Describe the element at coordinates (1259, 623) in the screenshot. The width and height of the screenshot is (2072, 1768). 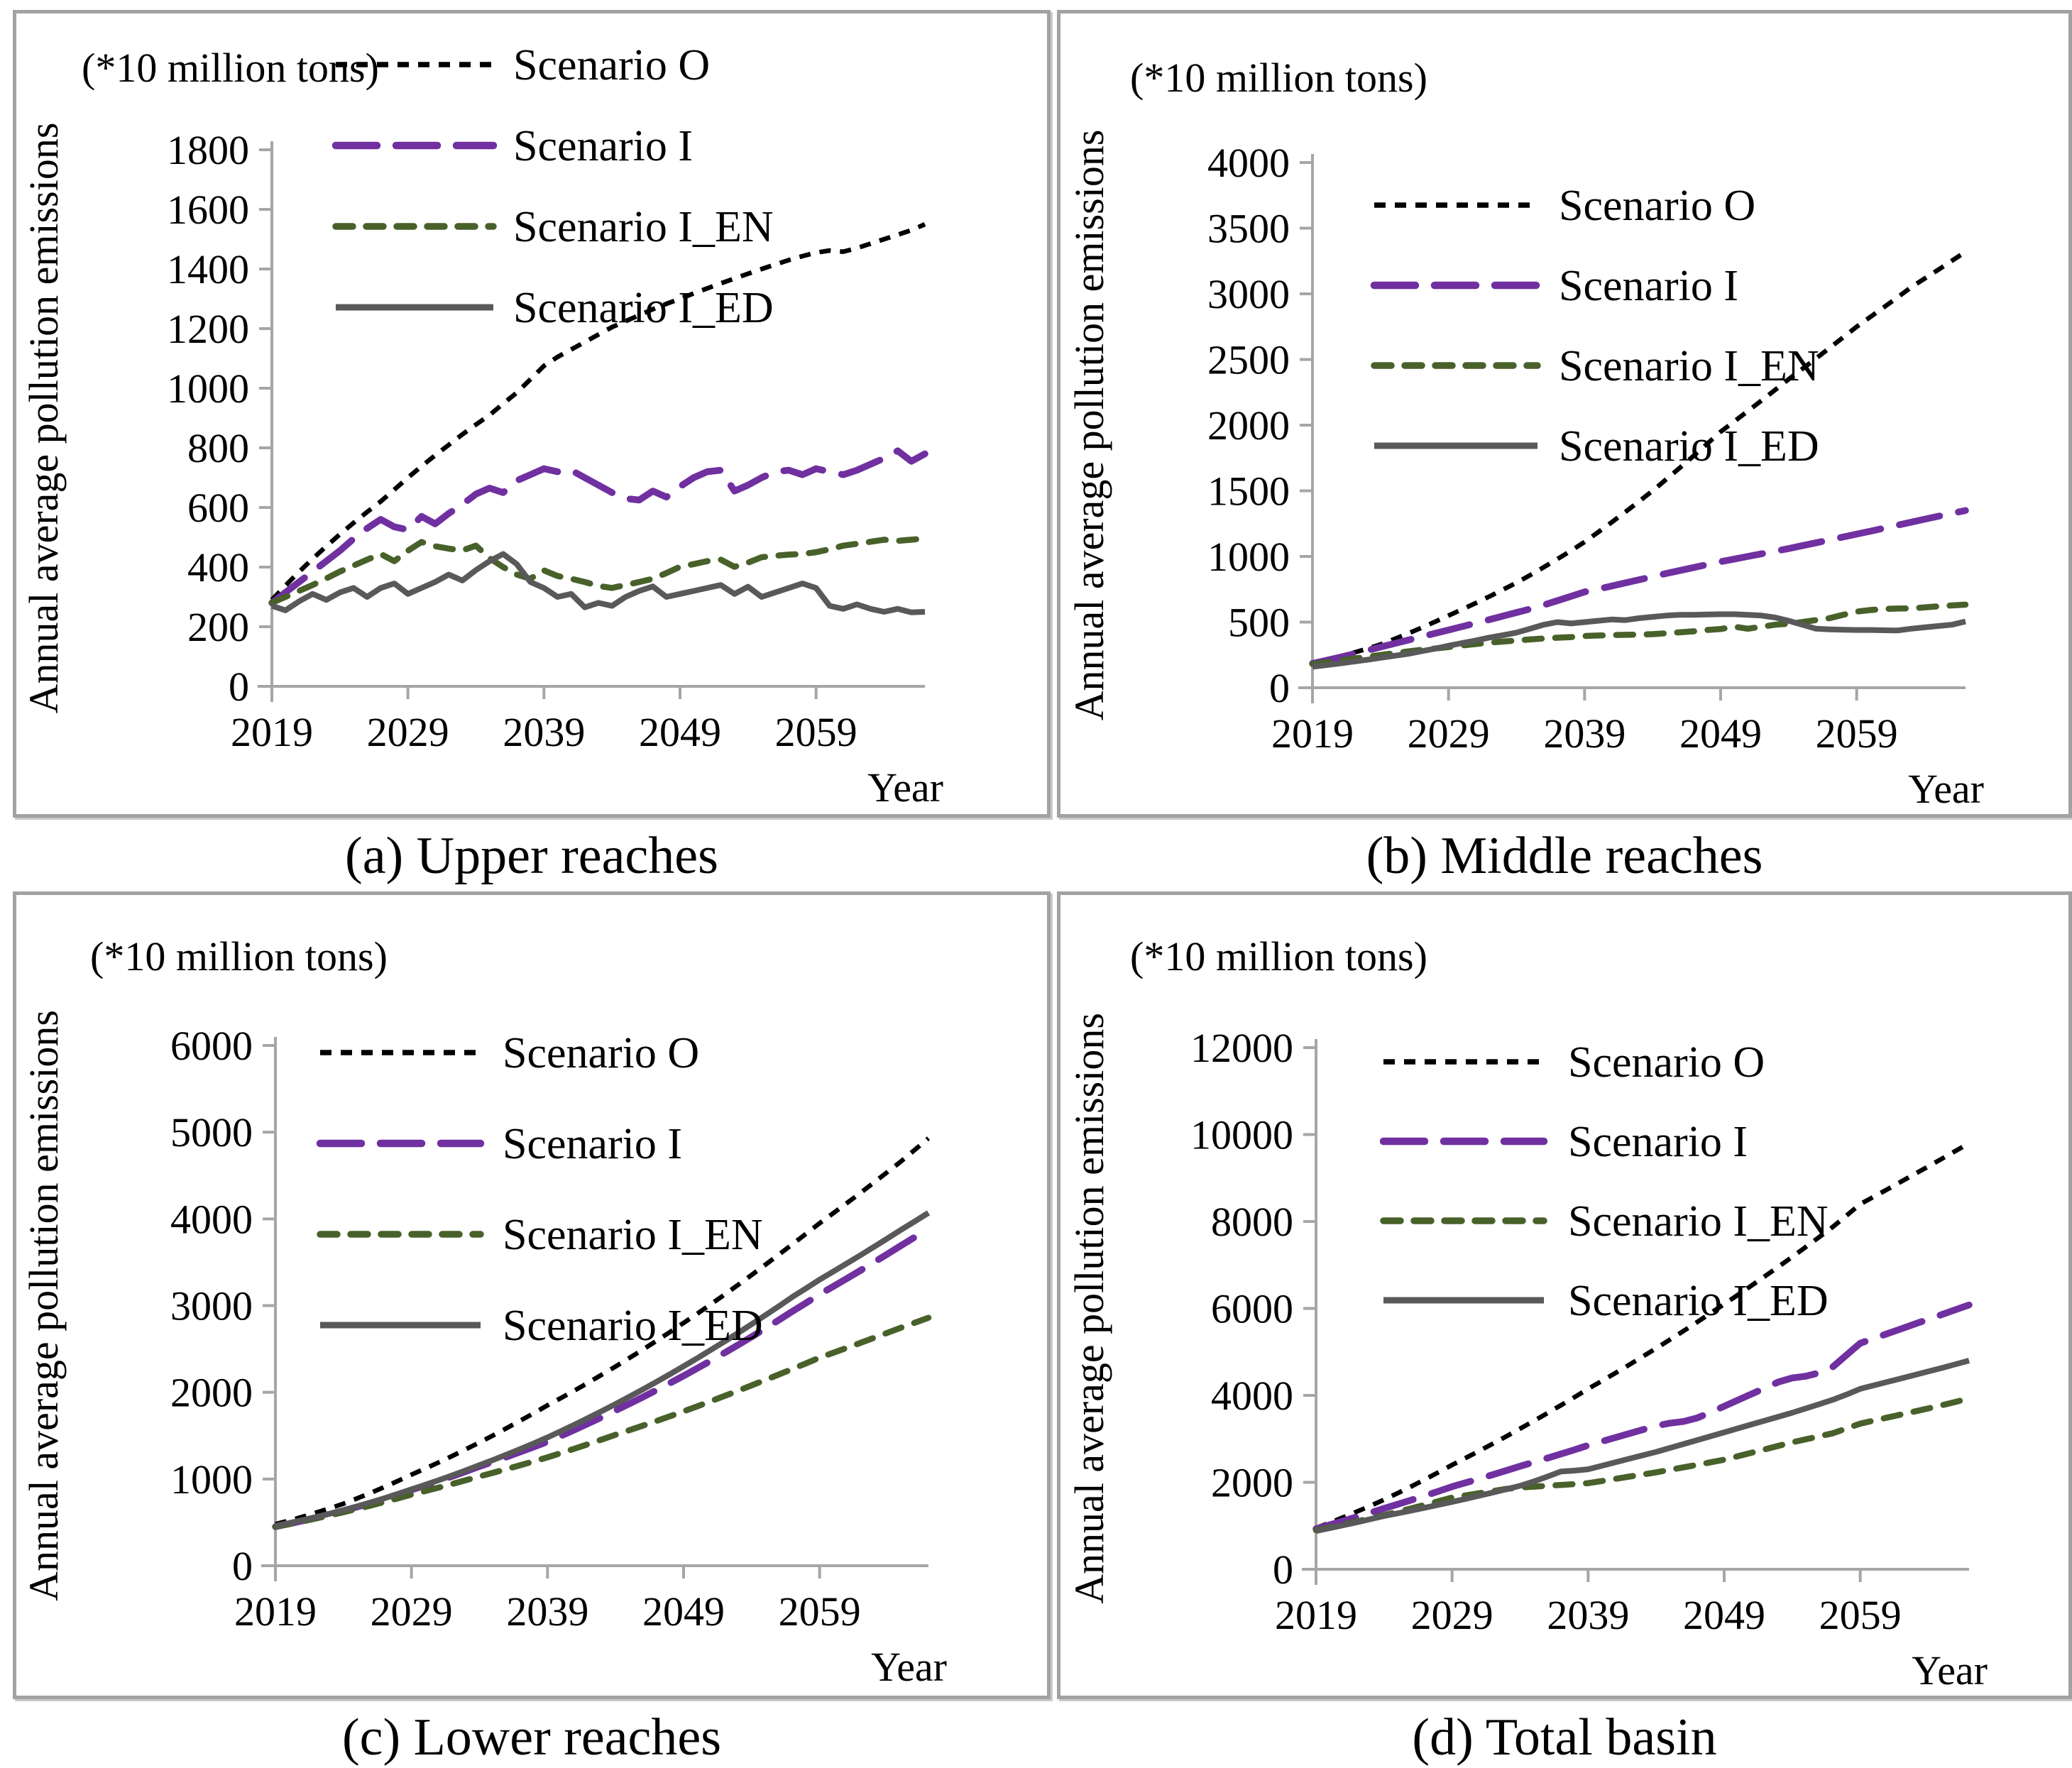
I see `y-tick-label: 500` at that location.